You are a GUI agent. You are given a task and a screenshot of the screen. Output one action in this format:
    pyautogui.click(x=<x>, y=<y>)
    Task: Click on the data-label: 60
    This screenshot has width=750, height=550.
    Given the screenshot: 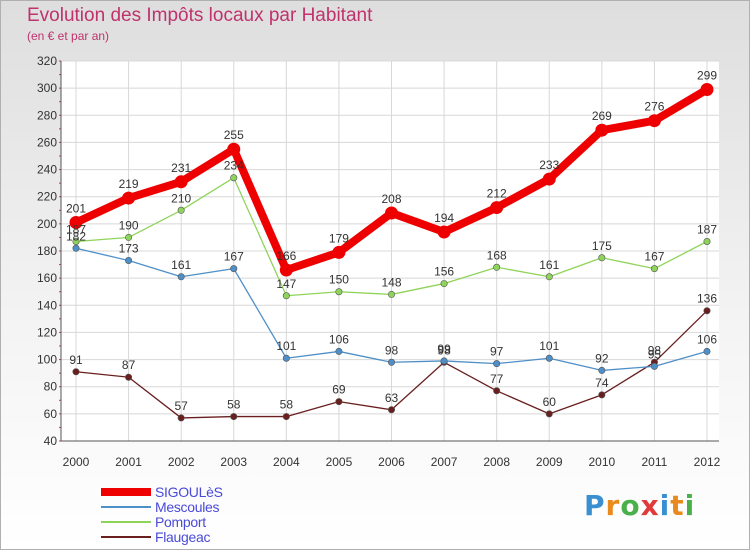 What is the action you would take?
    pyautogui.click(x=550, y=402)
    